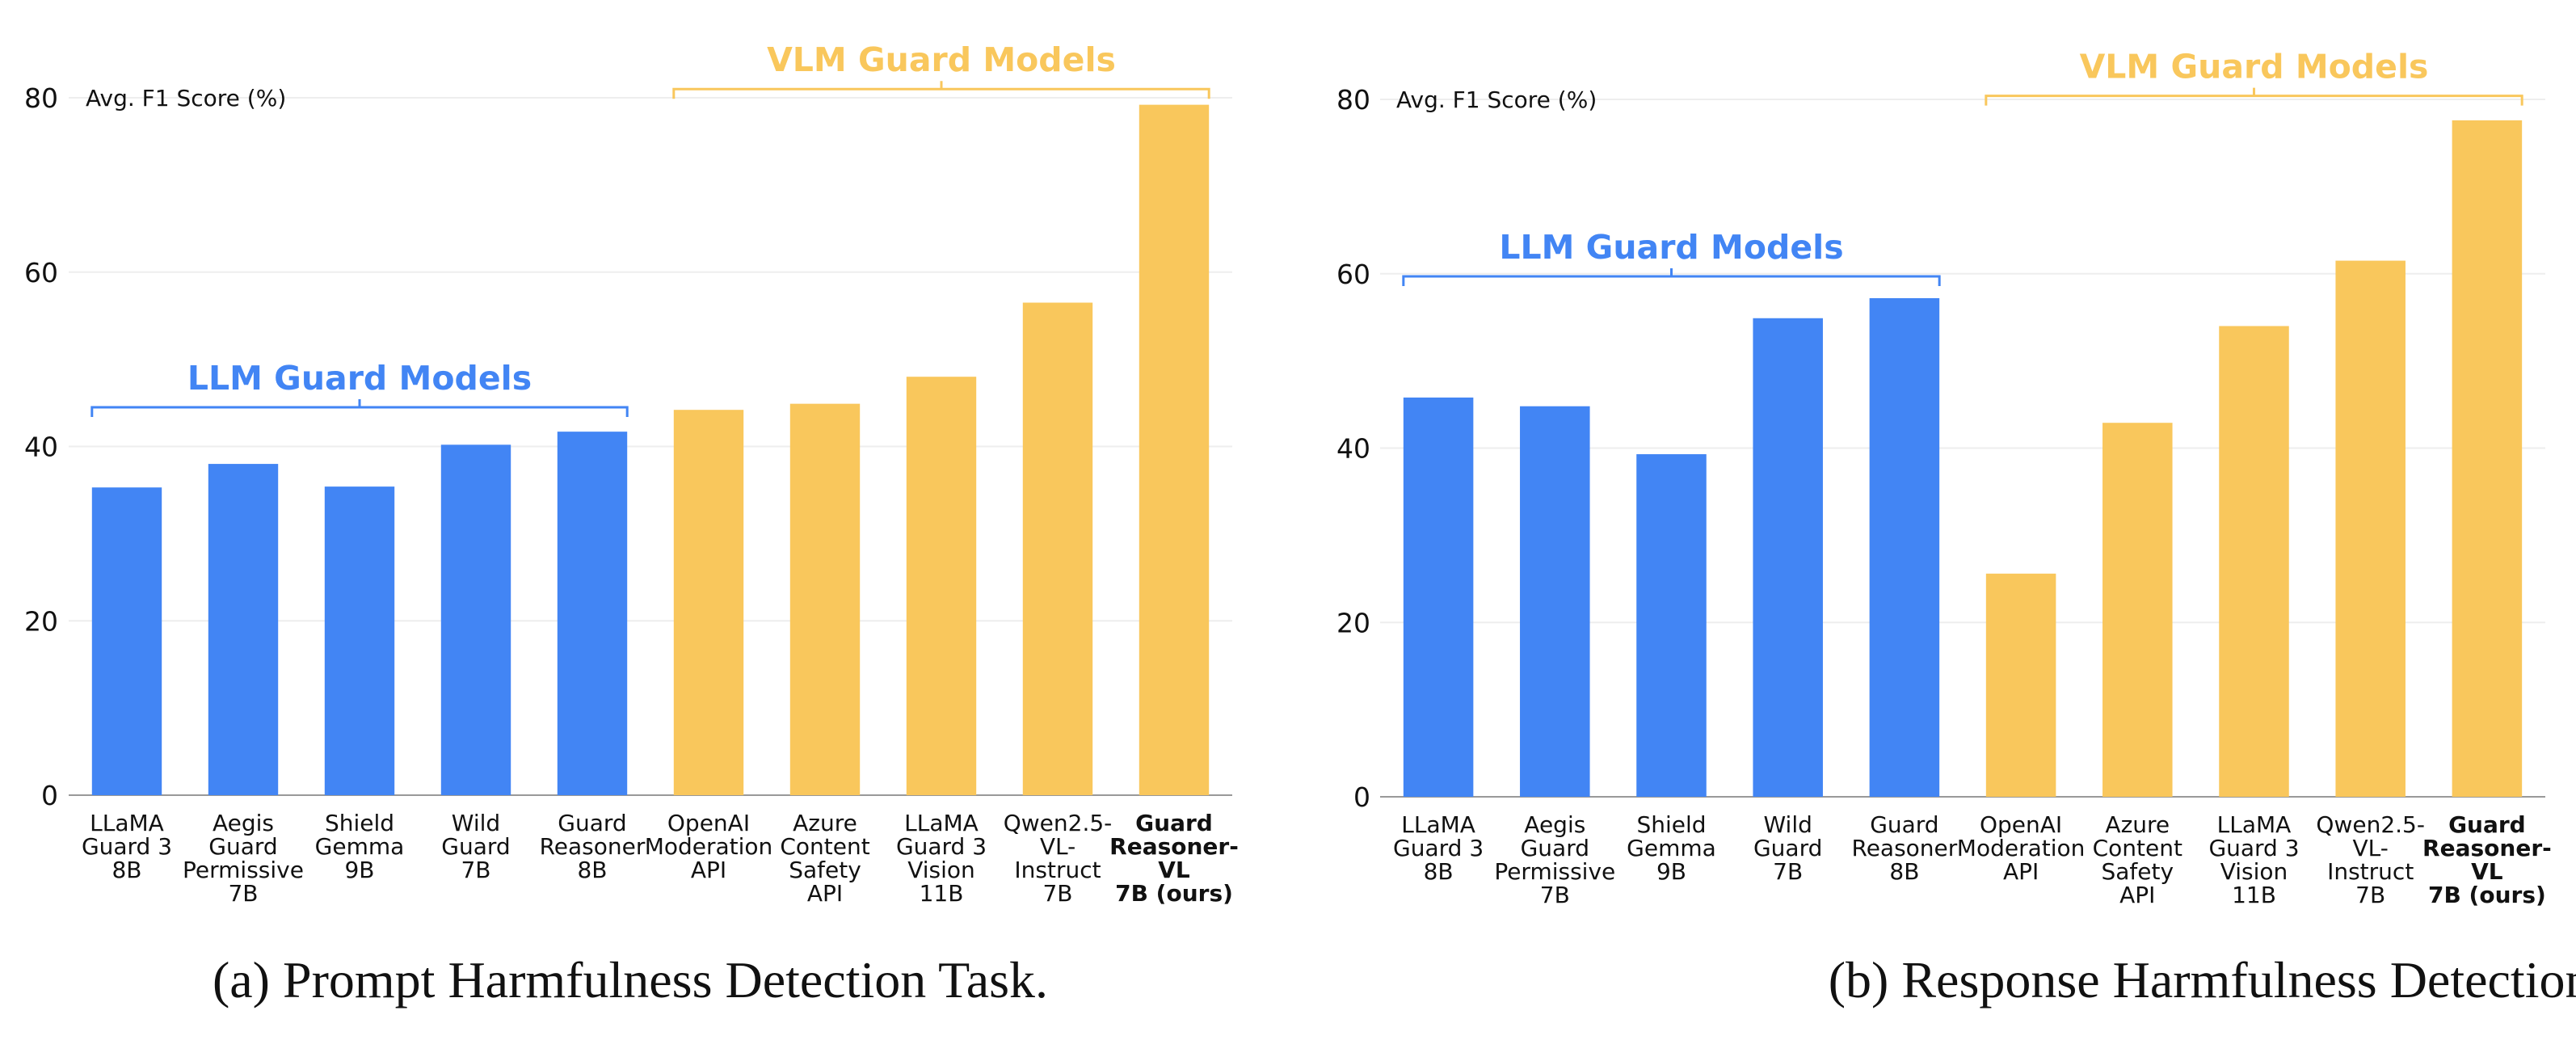 The height and width of the screenshot is (1057, 2576). What do you see at coordinates (2202, 980) in the screenshot?
I see `panel-caption: (b) Response Harmfulness Detection Task.` at bounding box center [2202, 980].